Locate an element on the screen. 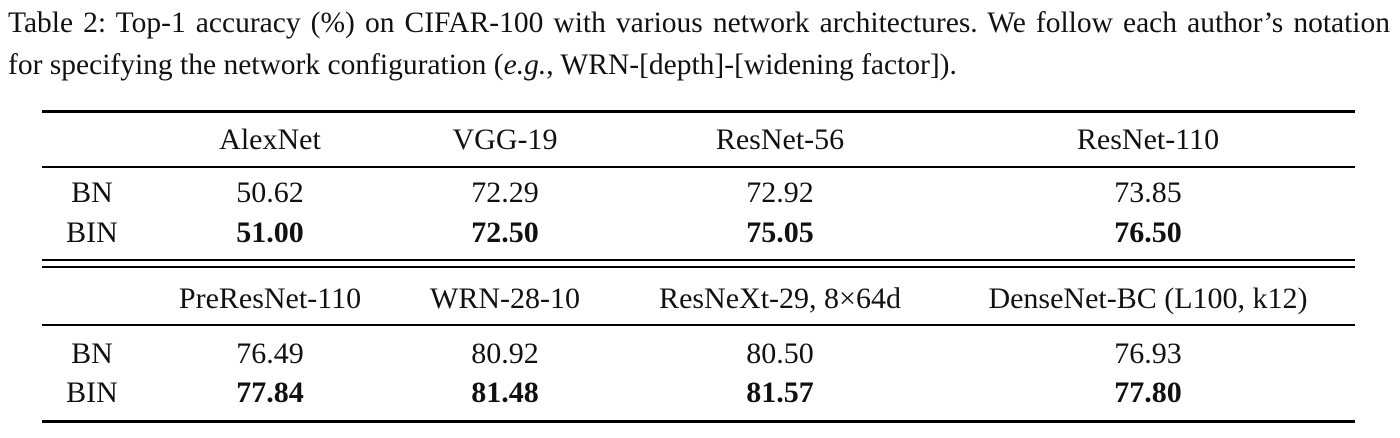 The width and height of the screenshot is (1400, 438). cell-value: 72.50 is located at coordinates (505, 232).